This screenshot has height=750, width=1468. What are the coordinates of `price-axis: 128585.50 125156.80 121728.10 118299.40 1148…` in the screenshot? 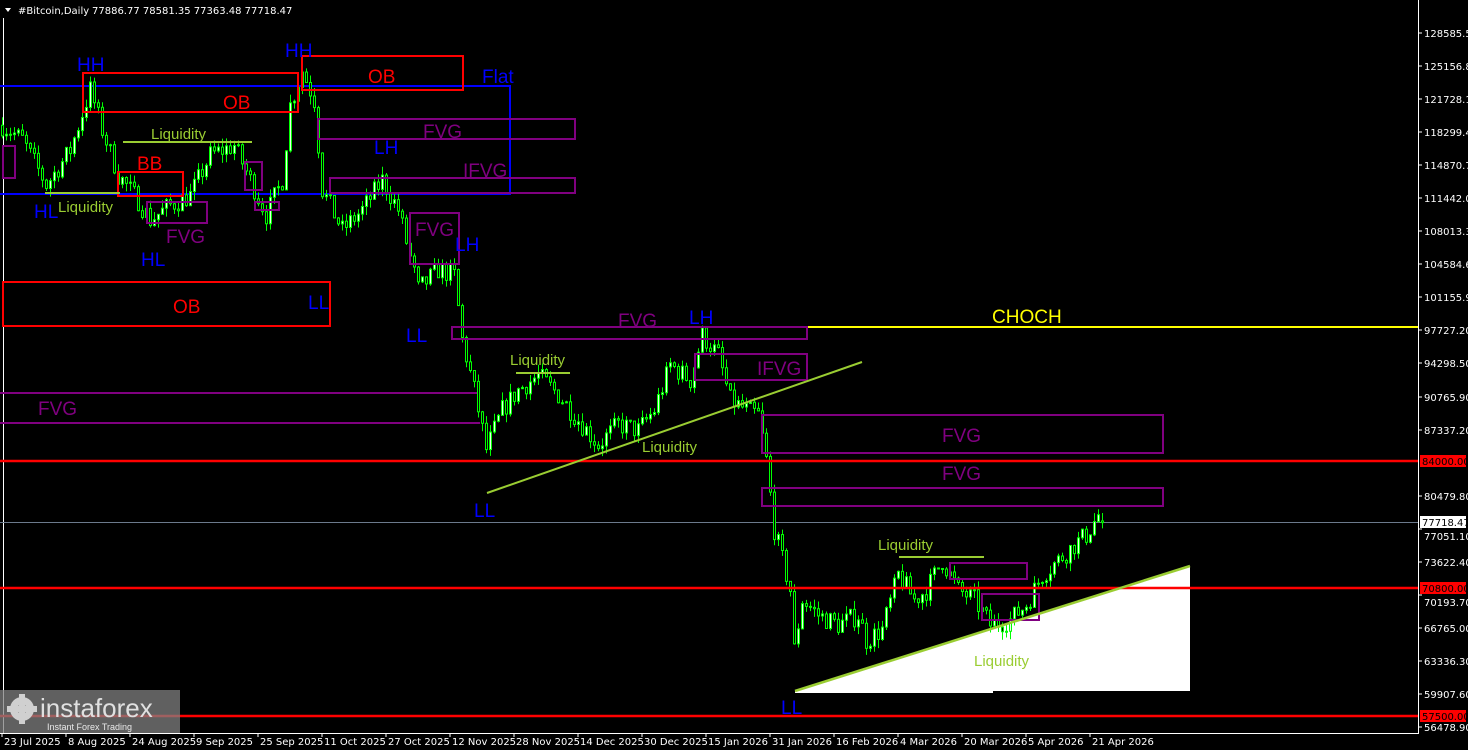 It's located at (1443, 381).